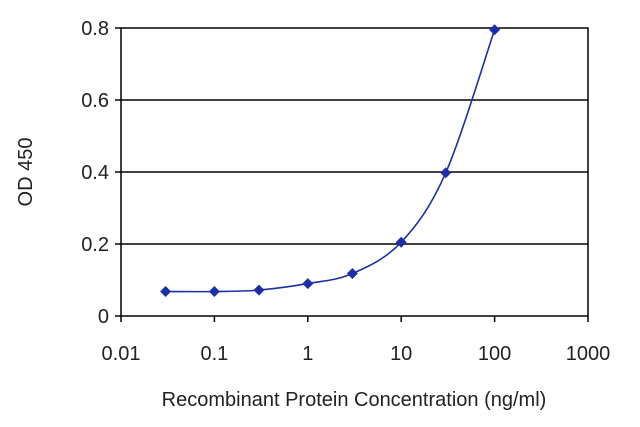 The image size is (640, 427). Describe the element at coordinates (95, 101) in the screenshot. I see `y-tick-label: 0.6` at that location.